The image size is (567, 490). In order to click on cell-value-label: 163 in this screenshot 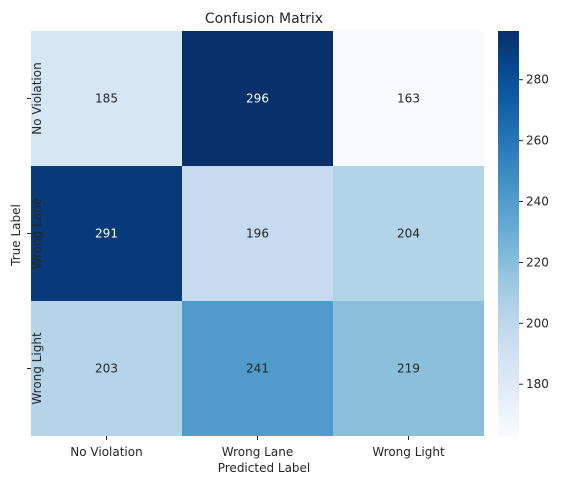, I will do `click(408, 99)`.